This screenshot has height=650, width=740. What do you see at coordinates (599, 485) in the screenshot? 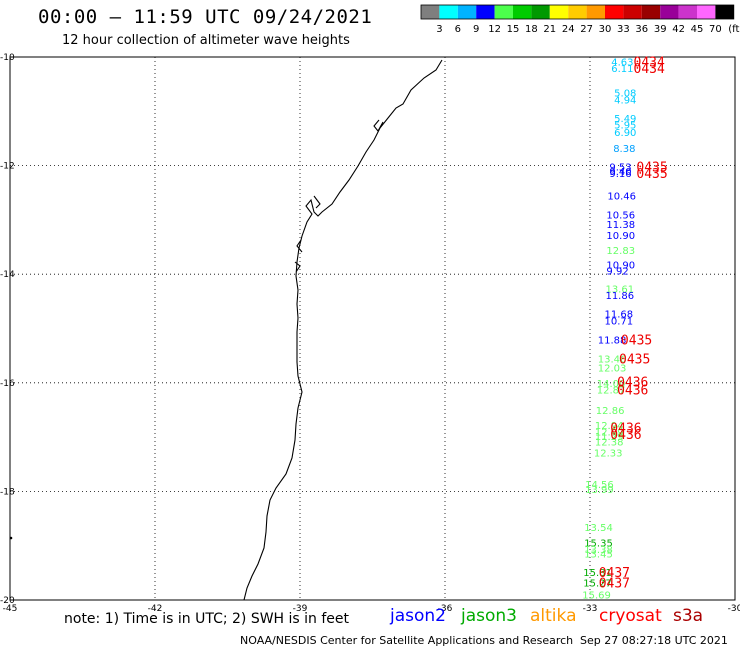
I see `wave-height-value: 14.56` at bounding box center [599, 485].